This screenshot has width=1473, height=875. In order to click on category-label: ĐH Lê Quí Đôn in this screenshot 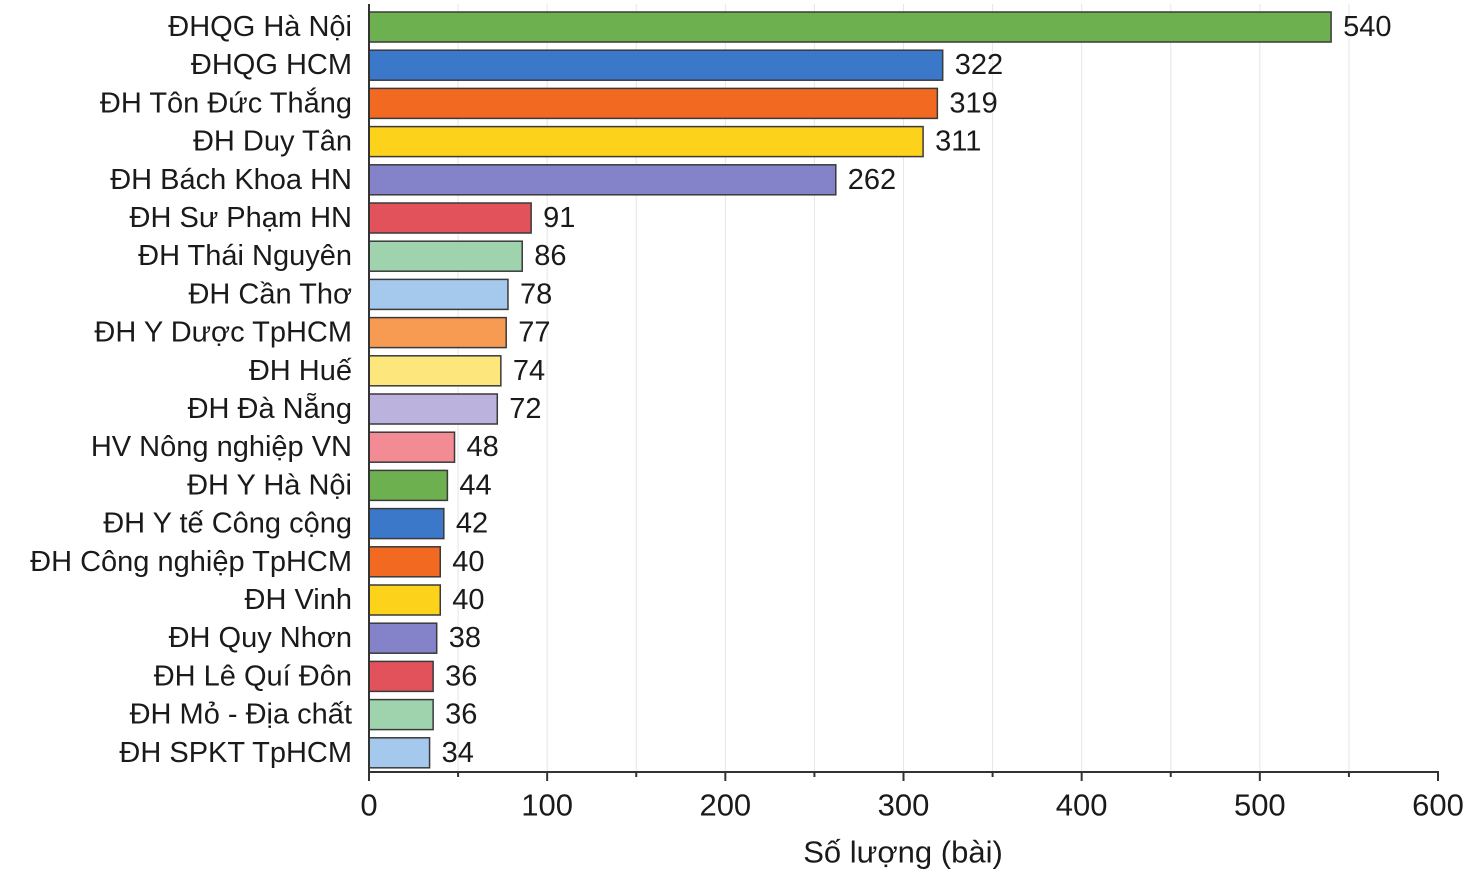, I will do `click(253, 676)`.